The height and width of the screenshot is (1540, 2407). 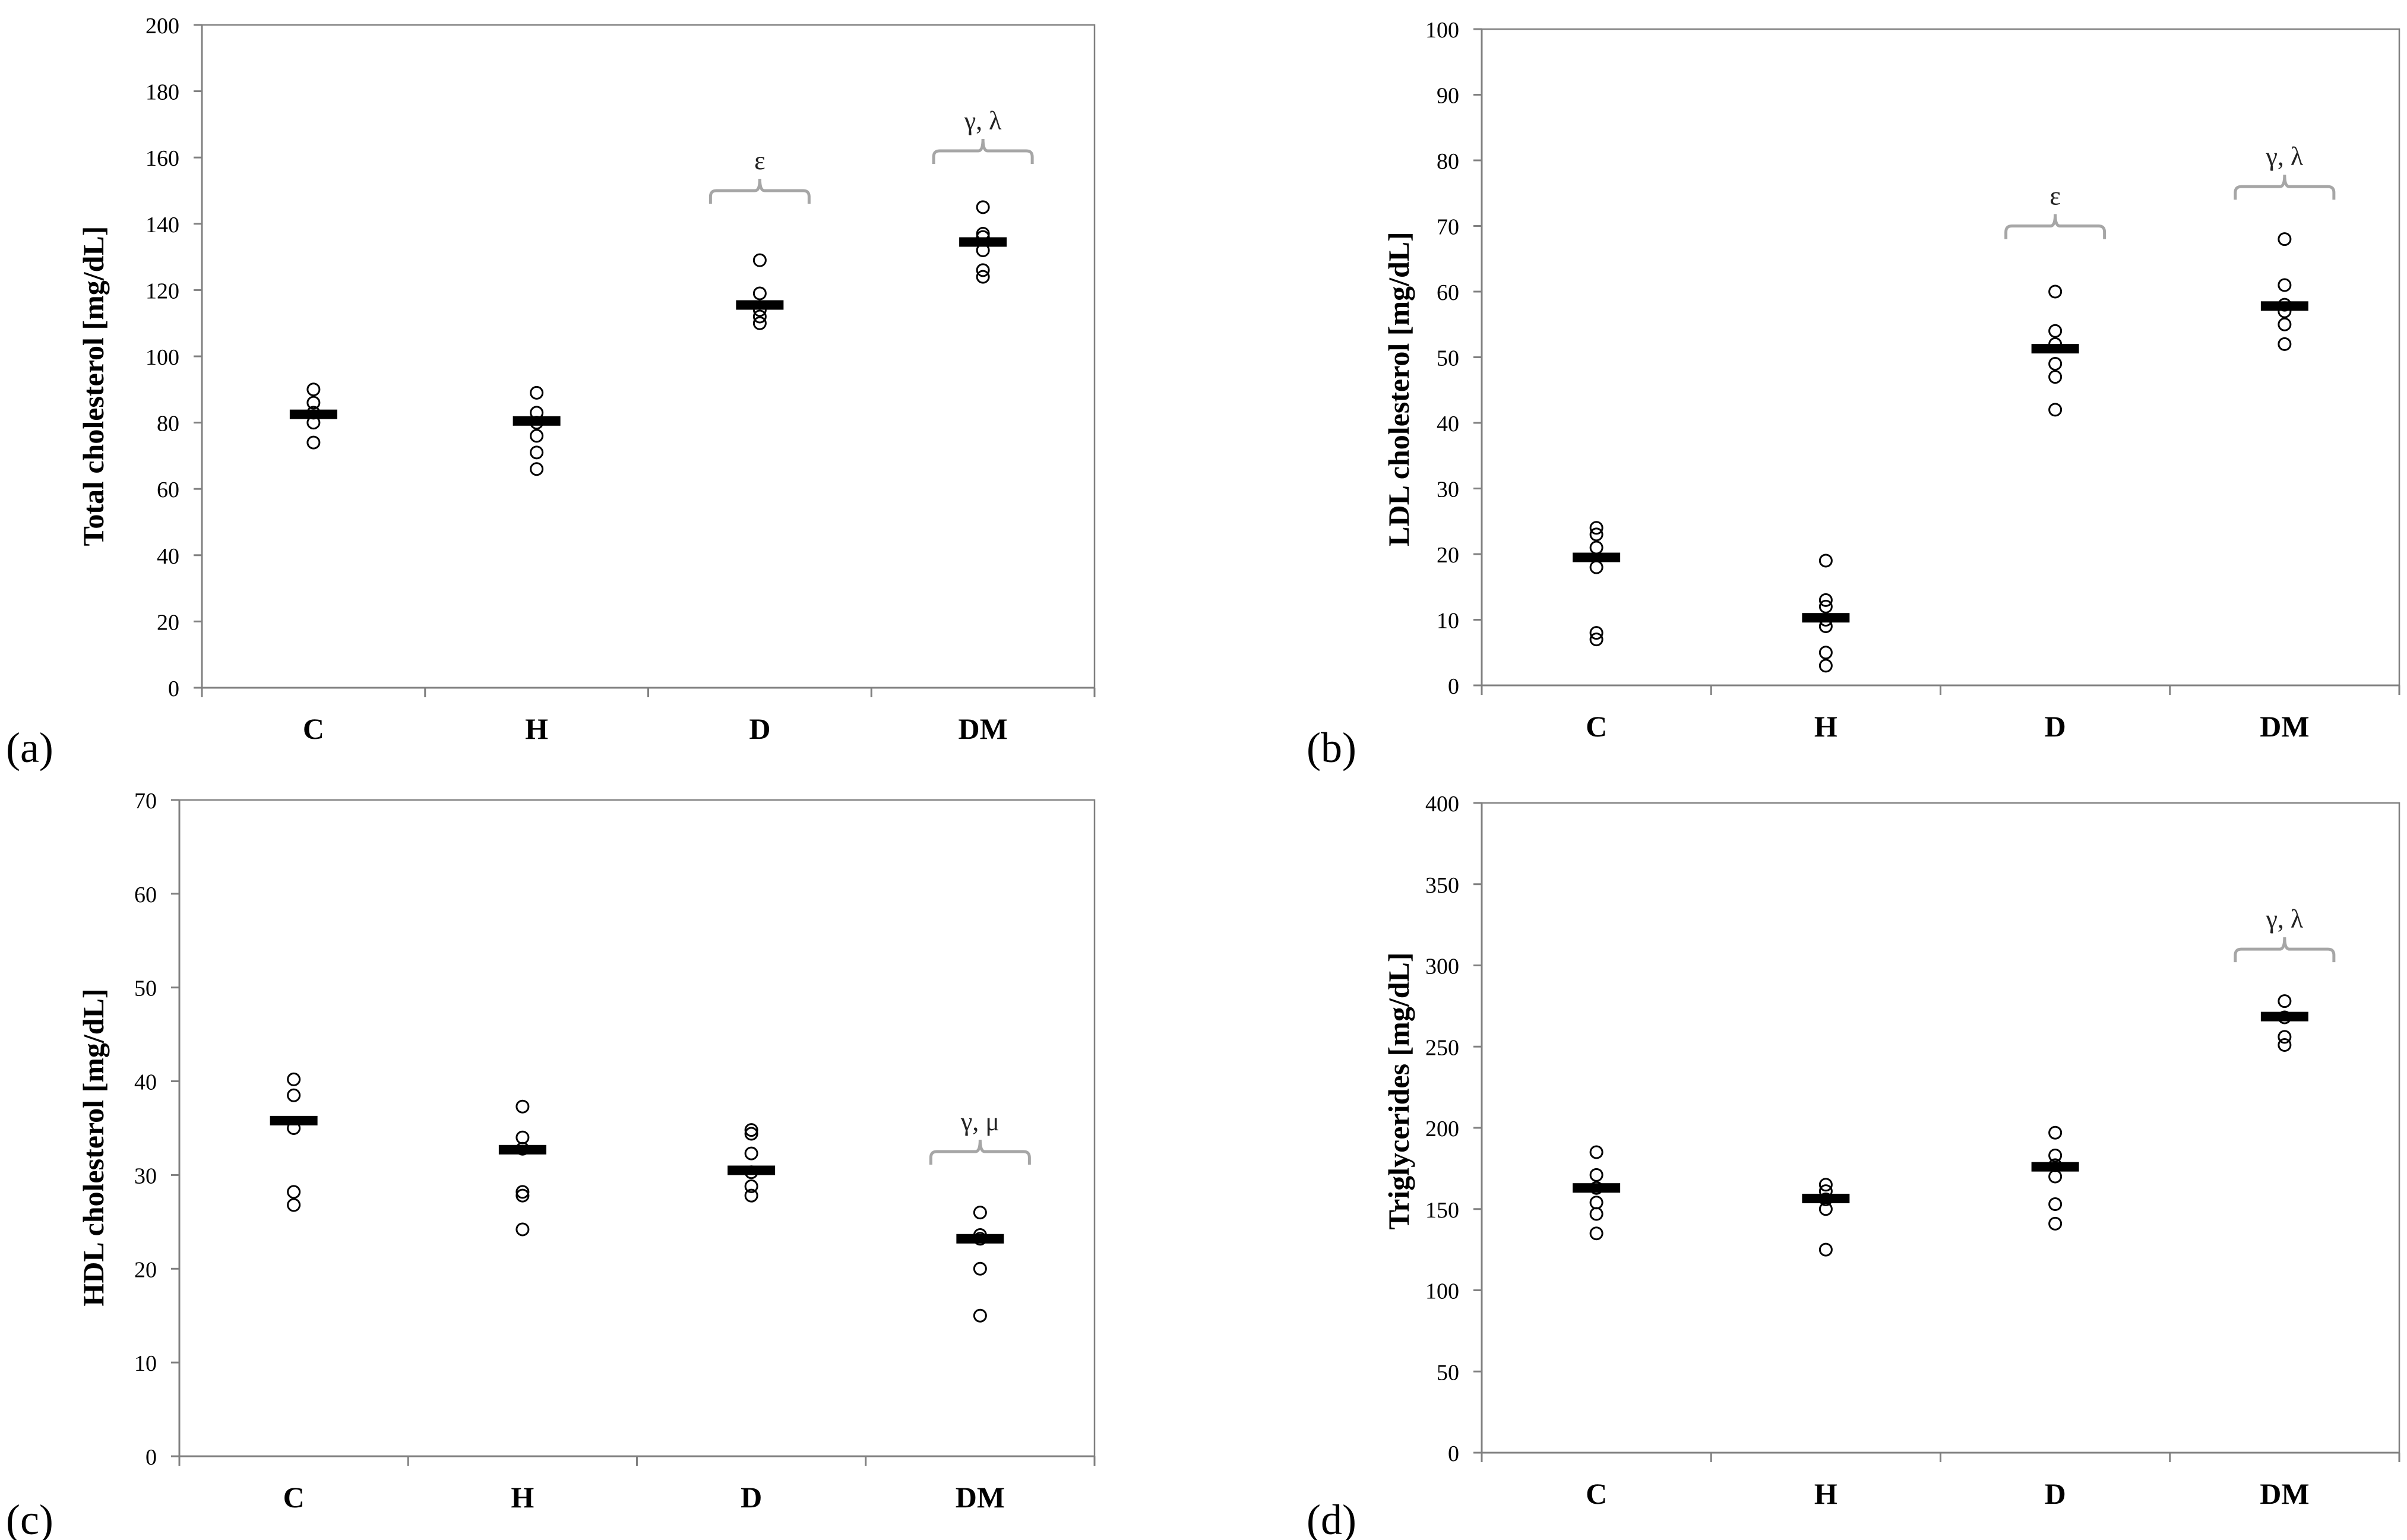 I want to click on y-axis-label: LDL cholesterol [mg/dL], so click(x=1398, y=389).